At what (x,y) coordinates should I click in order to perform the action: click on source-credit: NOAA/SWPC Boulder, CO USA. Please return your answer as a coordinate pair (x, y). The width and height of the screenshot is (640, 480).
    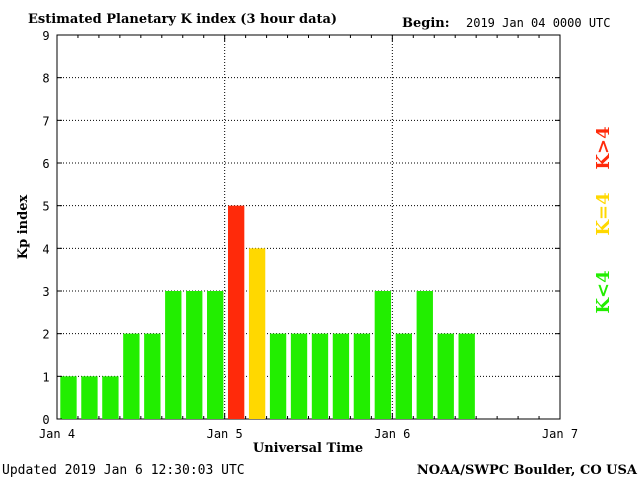
    Looking at the image, I should click on (527, 470).